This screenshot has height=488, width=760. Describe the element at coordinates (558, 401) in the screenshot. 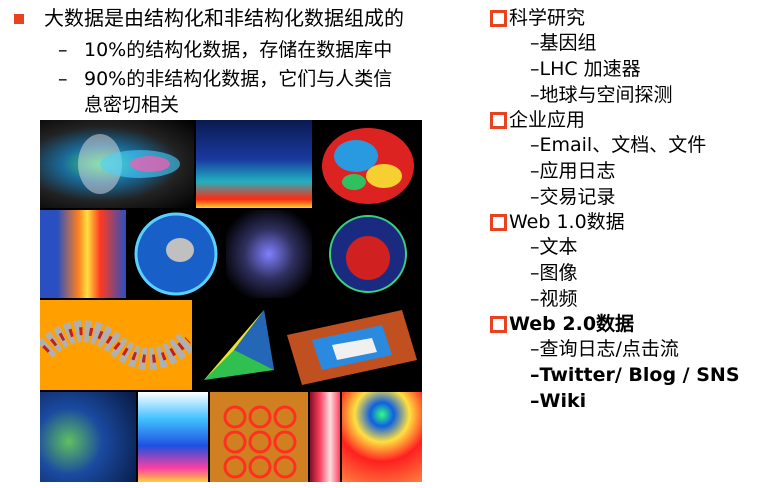

I see `item-wiki: –Wiki` at that location.